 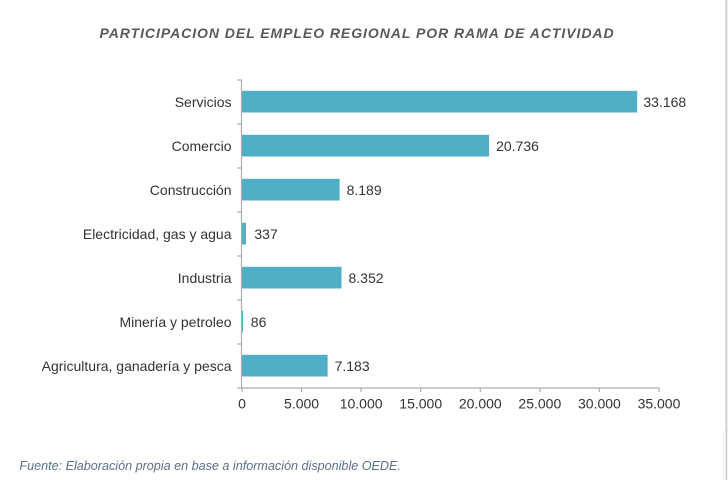 What do you see at coordinates (175, 322) in the screenshot?
I see `svg-text: Minería y petroleo` at bounding box center [175, 322].